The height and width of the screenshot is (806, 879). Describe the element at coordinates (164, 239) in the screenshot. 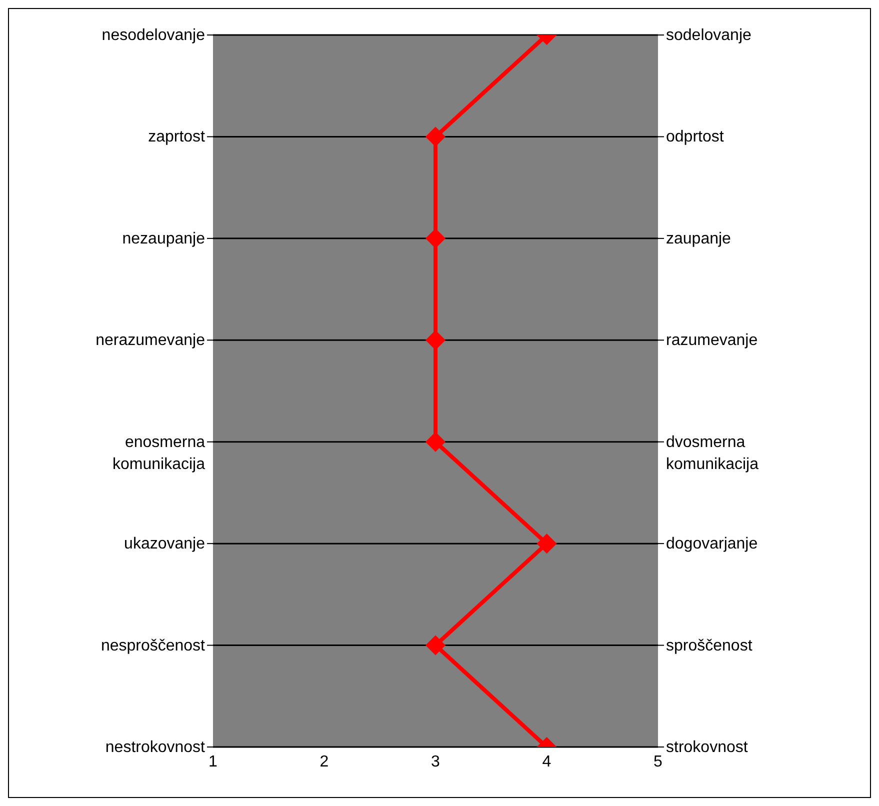

I see `y-tick-label: nezaupanje` at that location.